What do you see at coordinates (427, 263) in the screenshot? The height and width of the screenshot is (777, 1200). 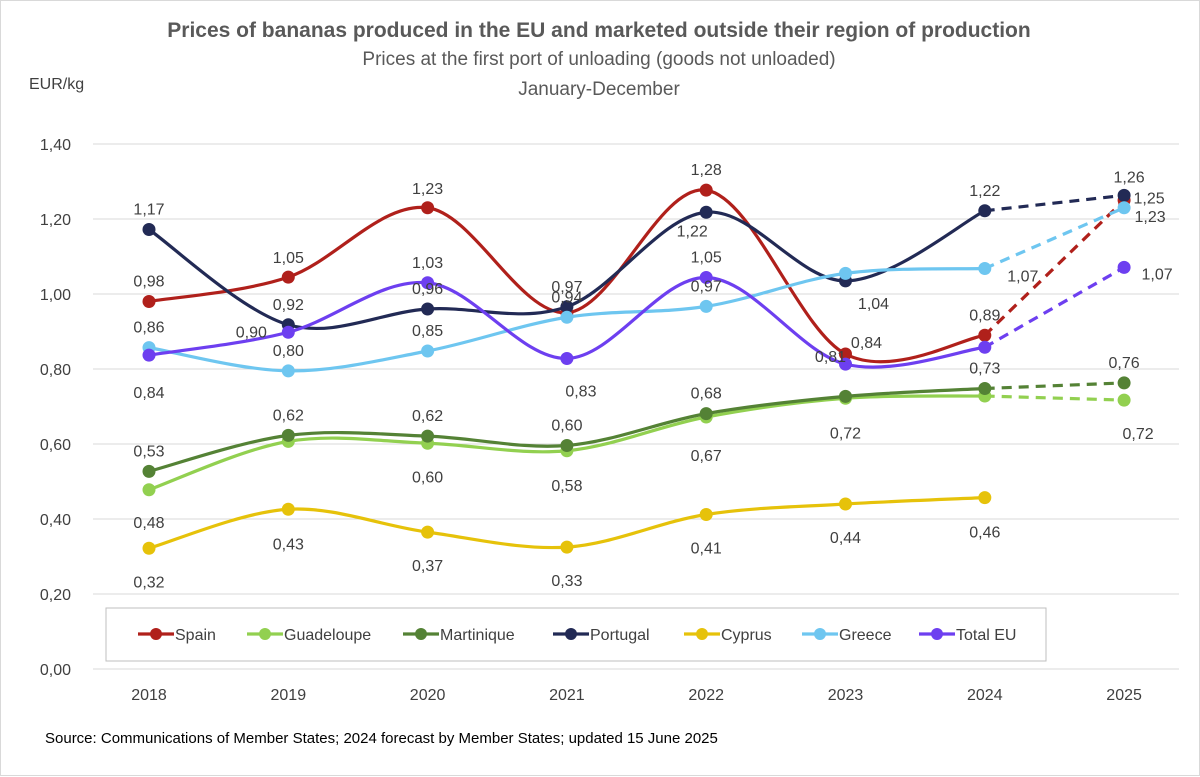 I see `data-label-total-eu: 1,03` at bounding box center [427, 263].